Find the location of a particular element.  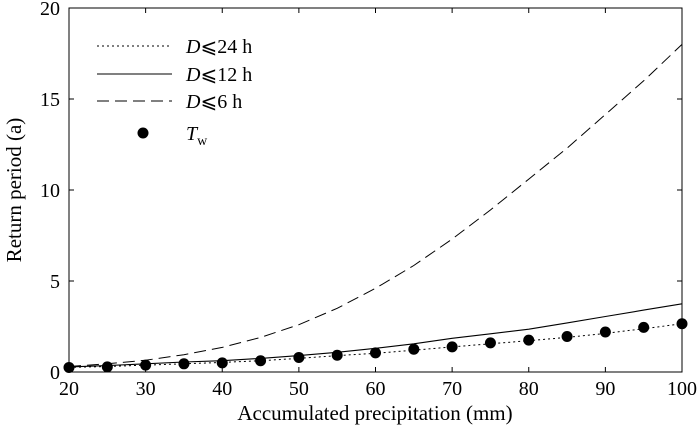

x-tick-label: 90 is located at coordinates (605, 389).